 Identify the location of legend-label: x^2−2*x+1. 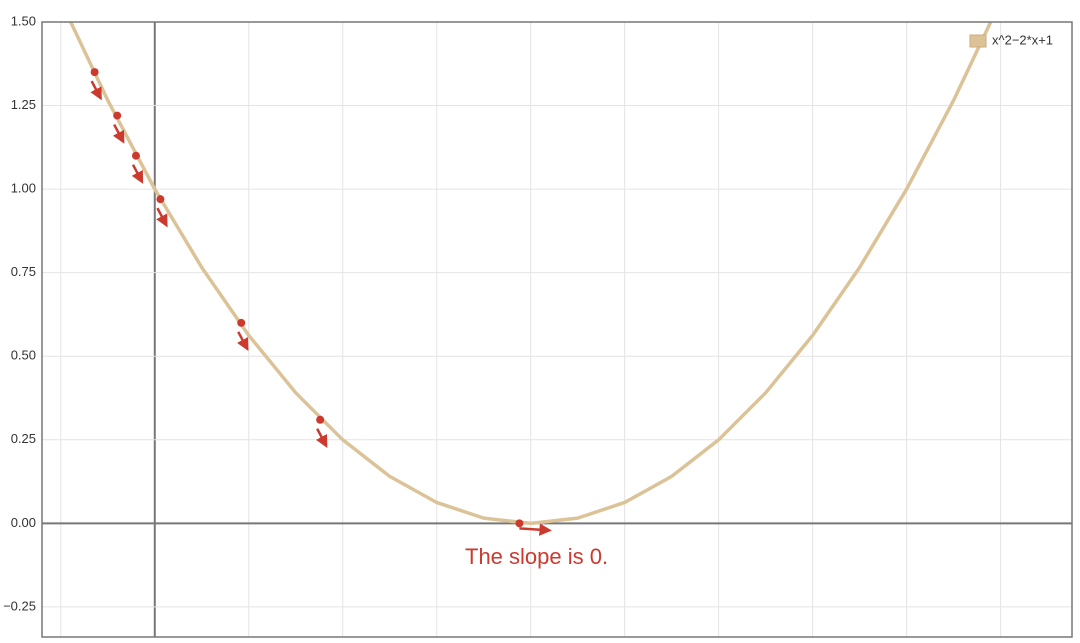
(1022, 39).